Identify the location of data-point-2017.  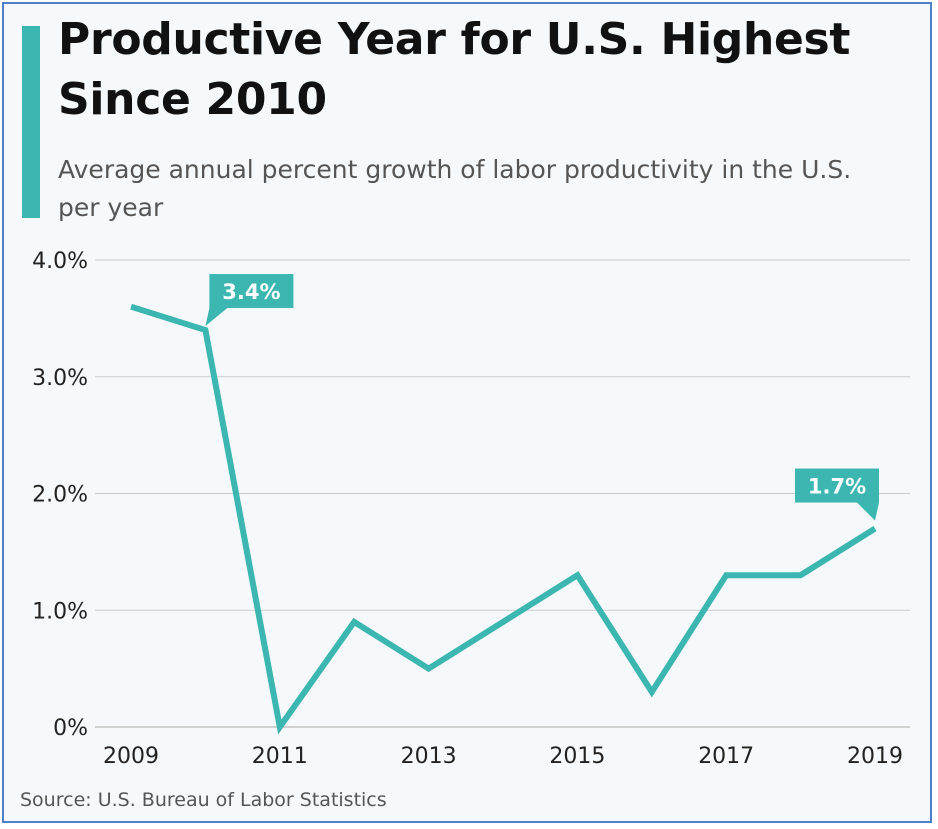
(726, 575).